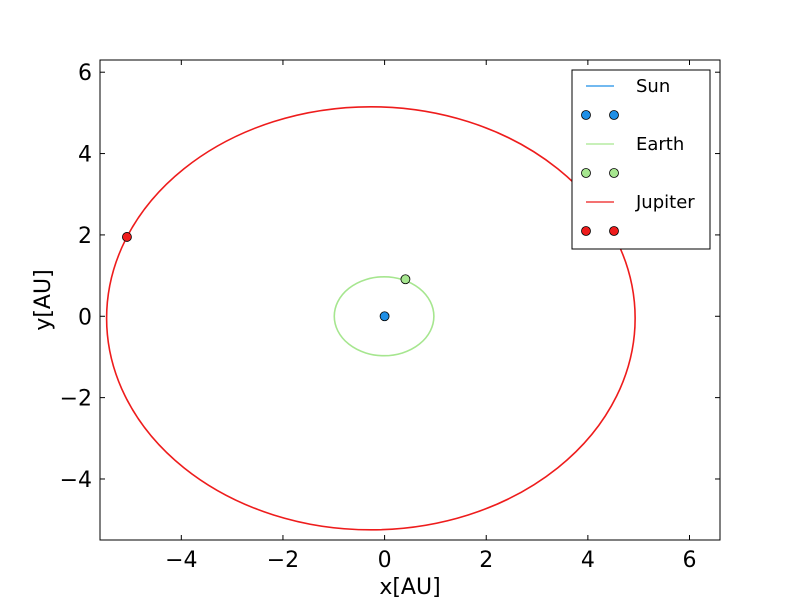 This screenshot has height=600, width=800. I want to click on x-tick-label: −4, so click(181, 560).